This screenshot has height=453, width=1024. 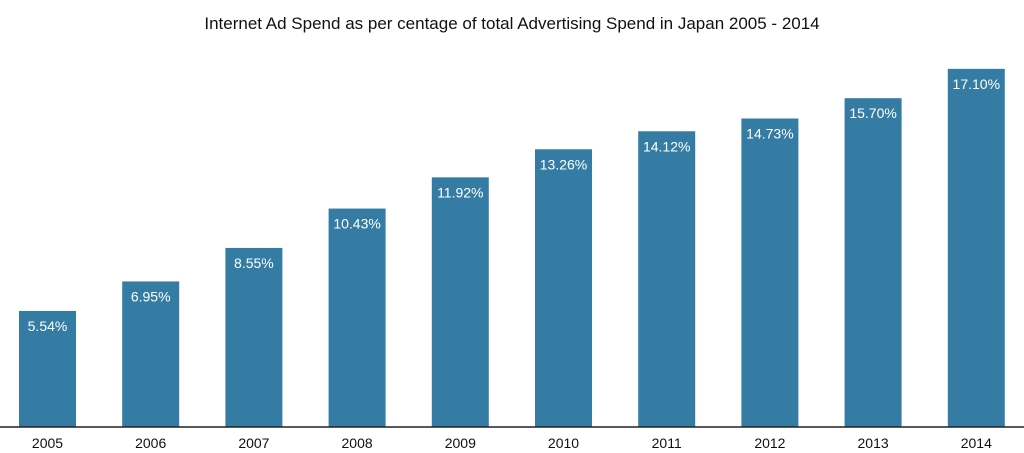 What do you see at coordinates (460, 443) in the screenshot?
I see `x-tick-label-2009: 2009` at bounding box center [460, 443].